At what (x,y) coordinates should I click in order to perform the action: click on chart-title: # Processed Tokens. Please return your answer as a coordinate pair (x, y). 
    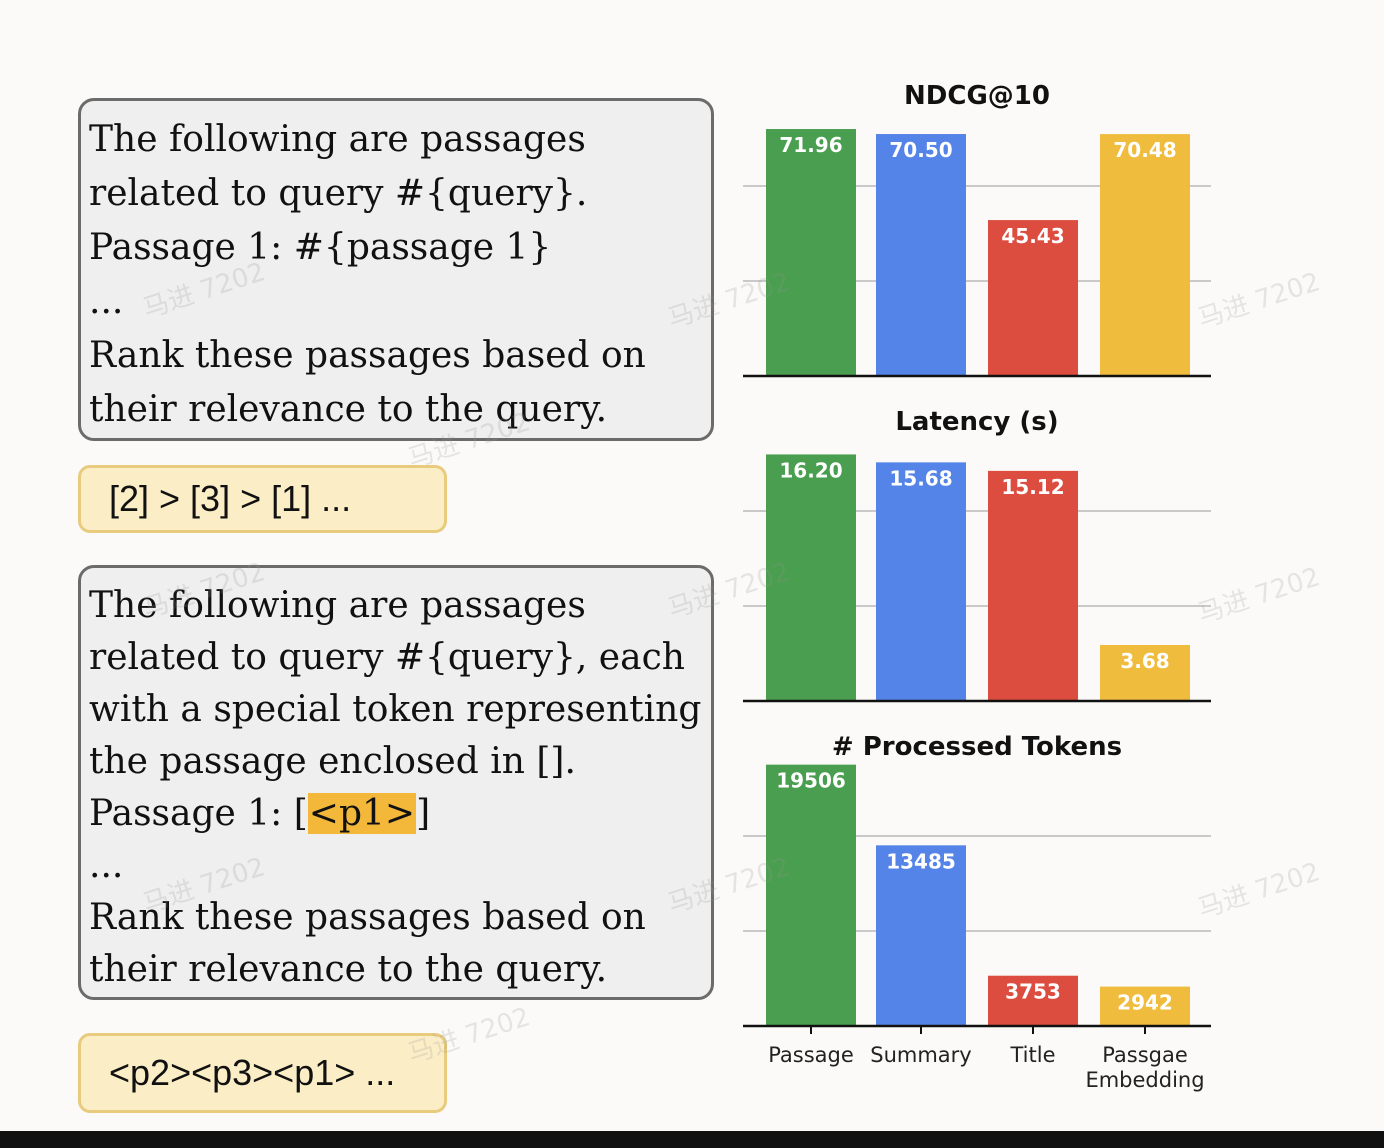
    Looking at the image, I should click on (977, 747).